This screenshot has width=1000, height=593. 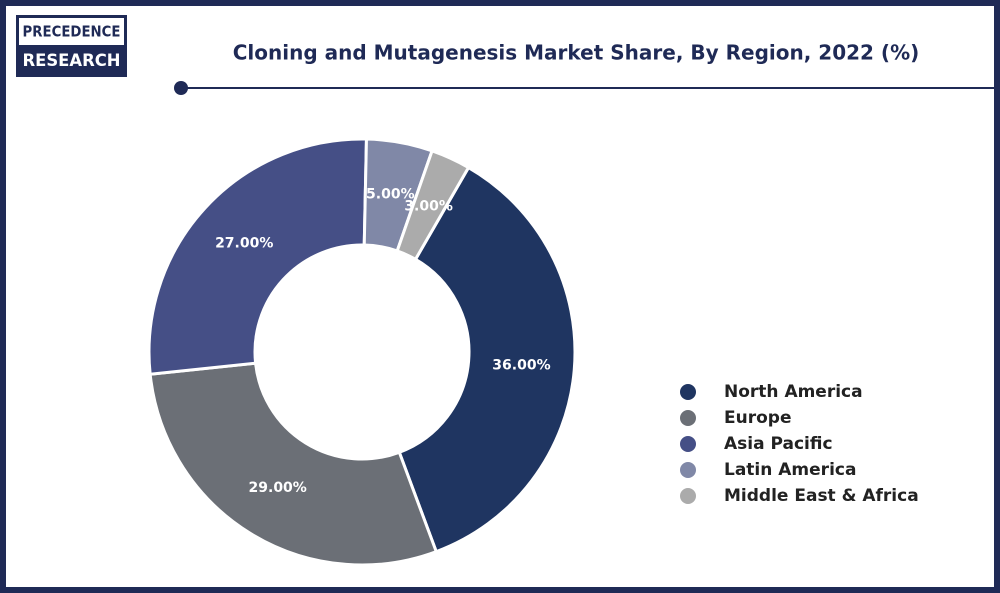 What do you see at coordinates (428, 207) in the screenshot?
I see `slice-label: 3.00%` at bounding box center [428, 207].